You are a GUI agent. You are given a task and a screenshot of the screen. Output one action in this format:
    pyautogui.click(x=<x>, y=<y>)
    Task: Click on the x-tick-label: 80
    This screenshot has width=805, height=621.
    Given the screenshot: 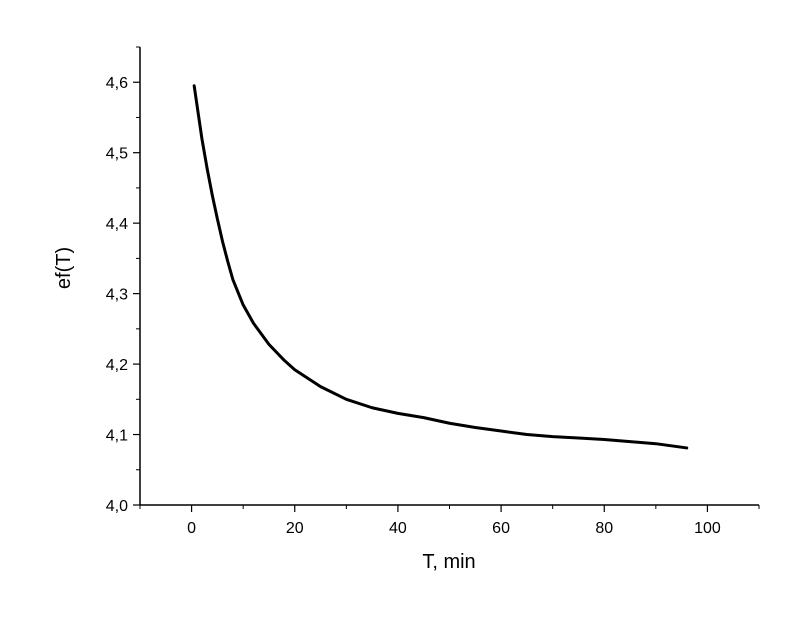 What is the action you would take?
    pyautogui.click(x=604, y=528)
    